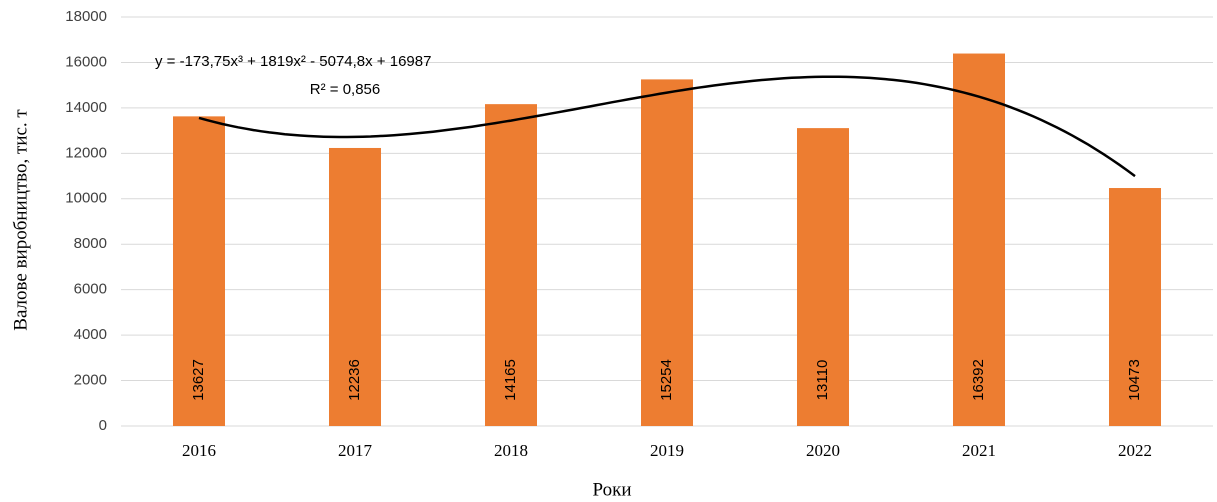 This screenshot has width=1217, height=502. Describe the element at coordinates (293, 61) in the screenshot. I see `trendline-equation: y = -173,75x³ + 1819x² - 5074,8x + 16987` at that location.